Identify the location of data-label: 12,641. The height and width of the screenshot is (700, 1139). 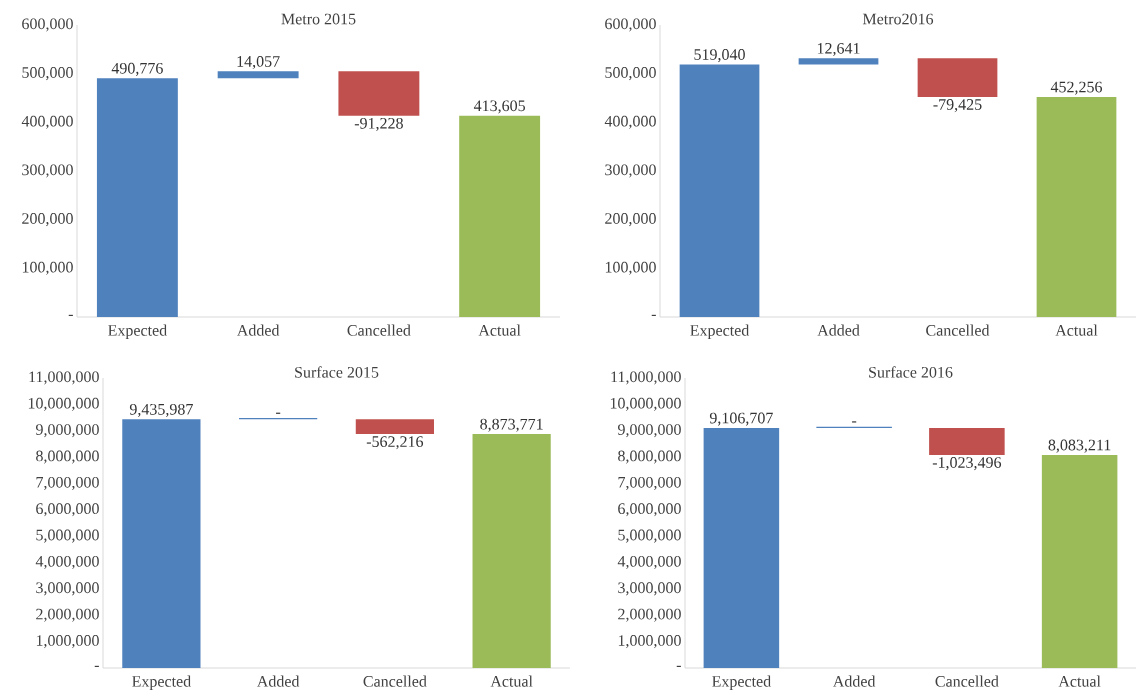
(838, 49).